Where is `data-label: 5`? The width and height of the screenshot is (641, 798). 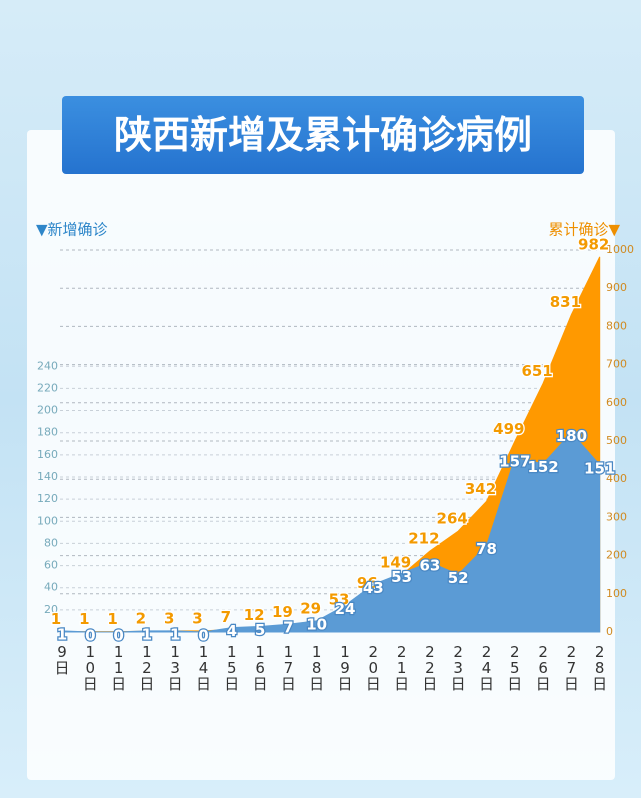
data-label: 5 is located at coordinates (260, 630).